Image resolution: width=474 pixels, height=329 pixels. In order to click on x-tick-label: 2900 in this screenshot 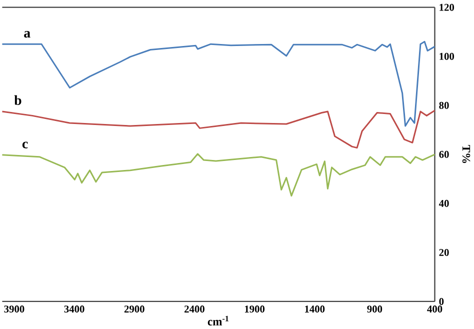, I will do `click(134, 308)`.